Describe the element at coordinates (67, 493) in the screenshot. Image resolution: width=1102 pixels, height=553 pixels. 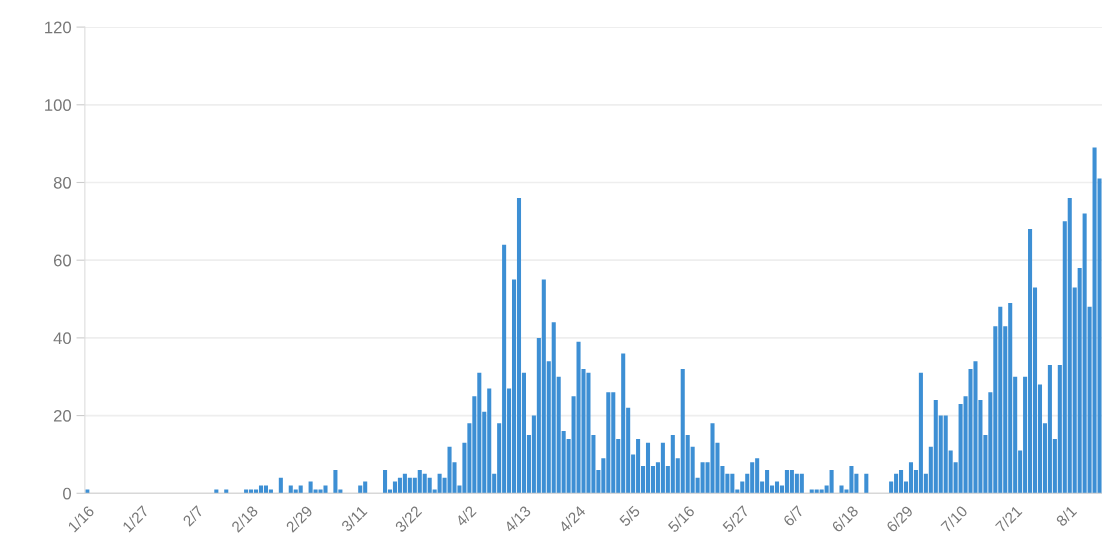
I see `y-tick-label: 0` at that location.